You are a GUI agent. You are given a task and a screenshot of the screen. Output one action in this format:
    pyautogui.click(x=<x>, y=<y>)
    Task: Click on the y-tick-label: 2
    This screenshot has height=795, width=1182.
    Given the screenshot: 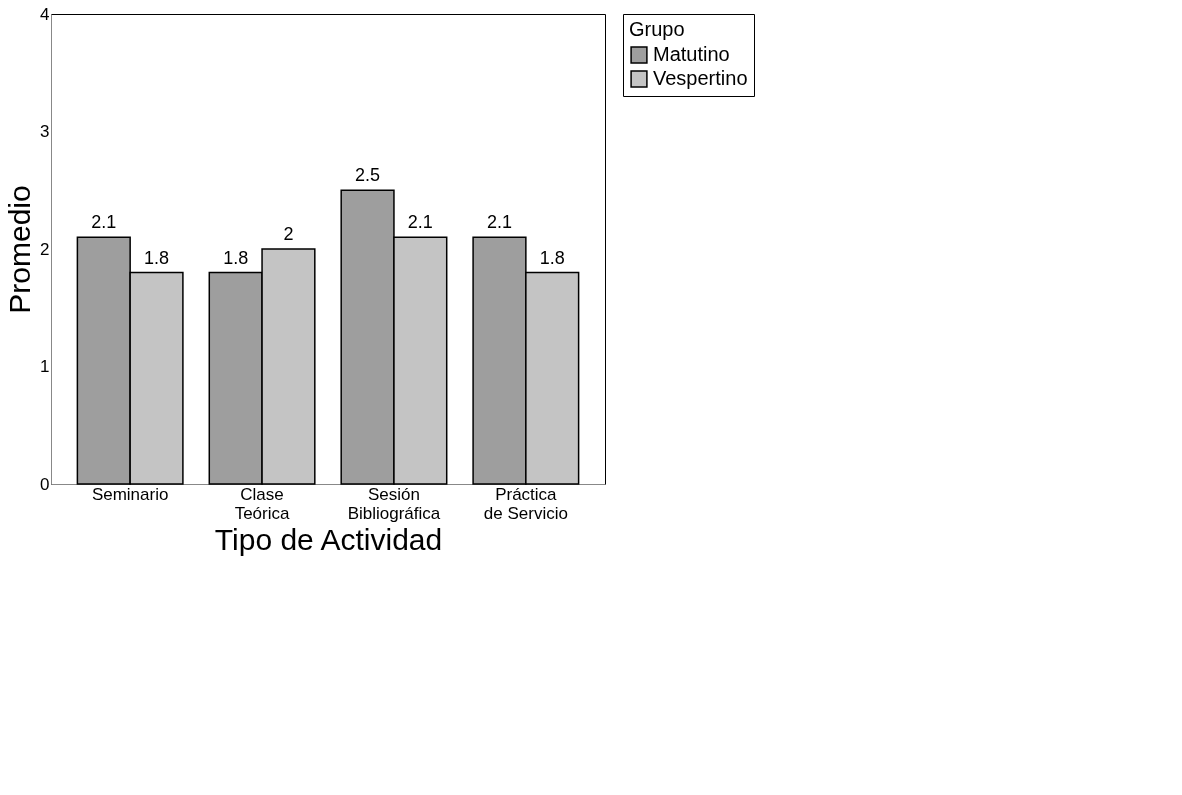 What is the action you would take?
    pyautogui.click(x=45, y=249)
    